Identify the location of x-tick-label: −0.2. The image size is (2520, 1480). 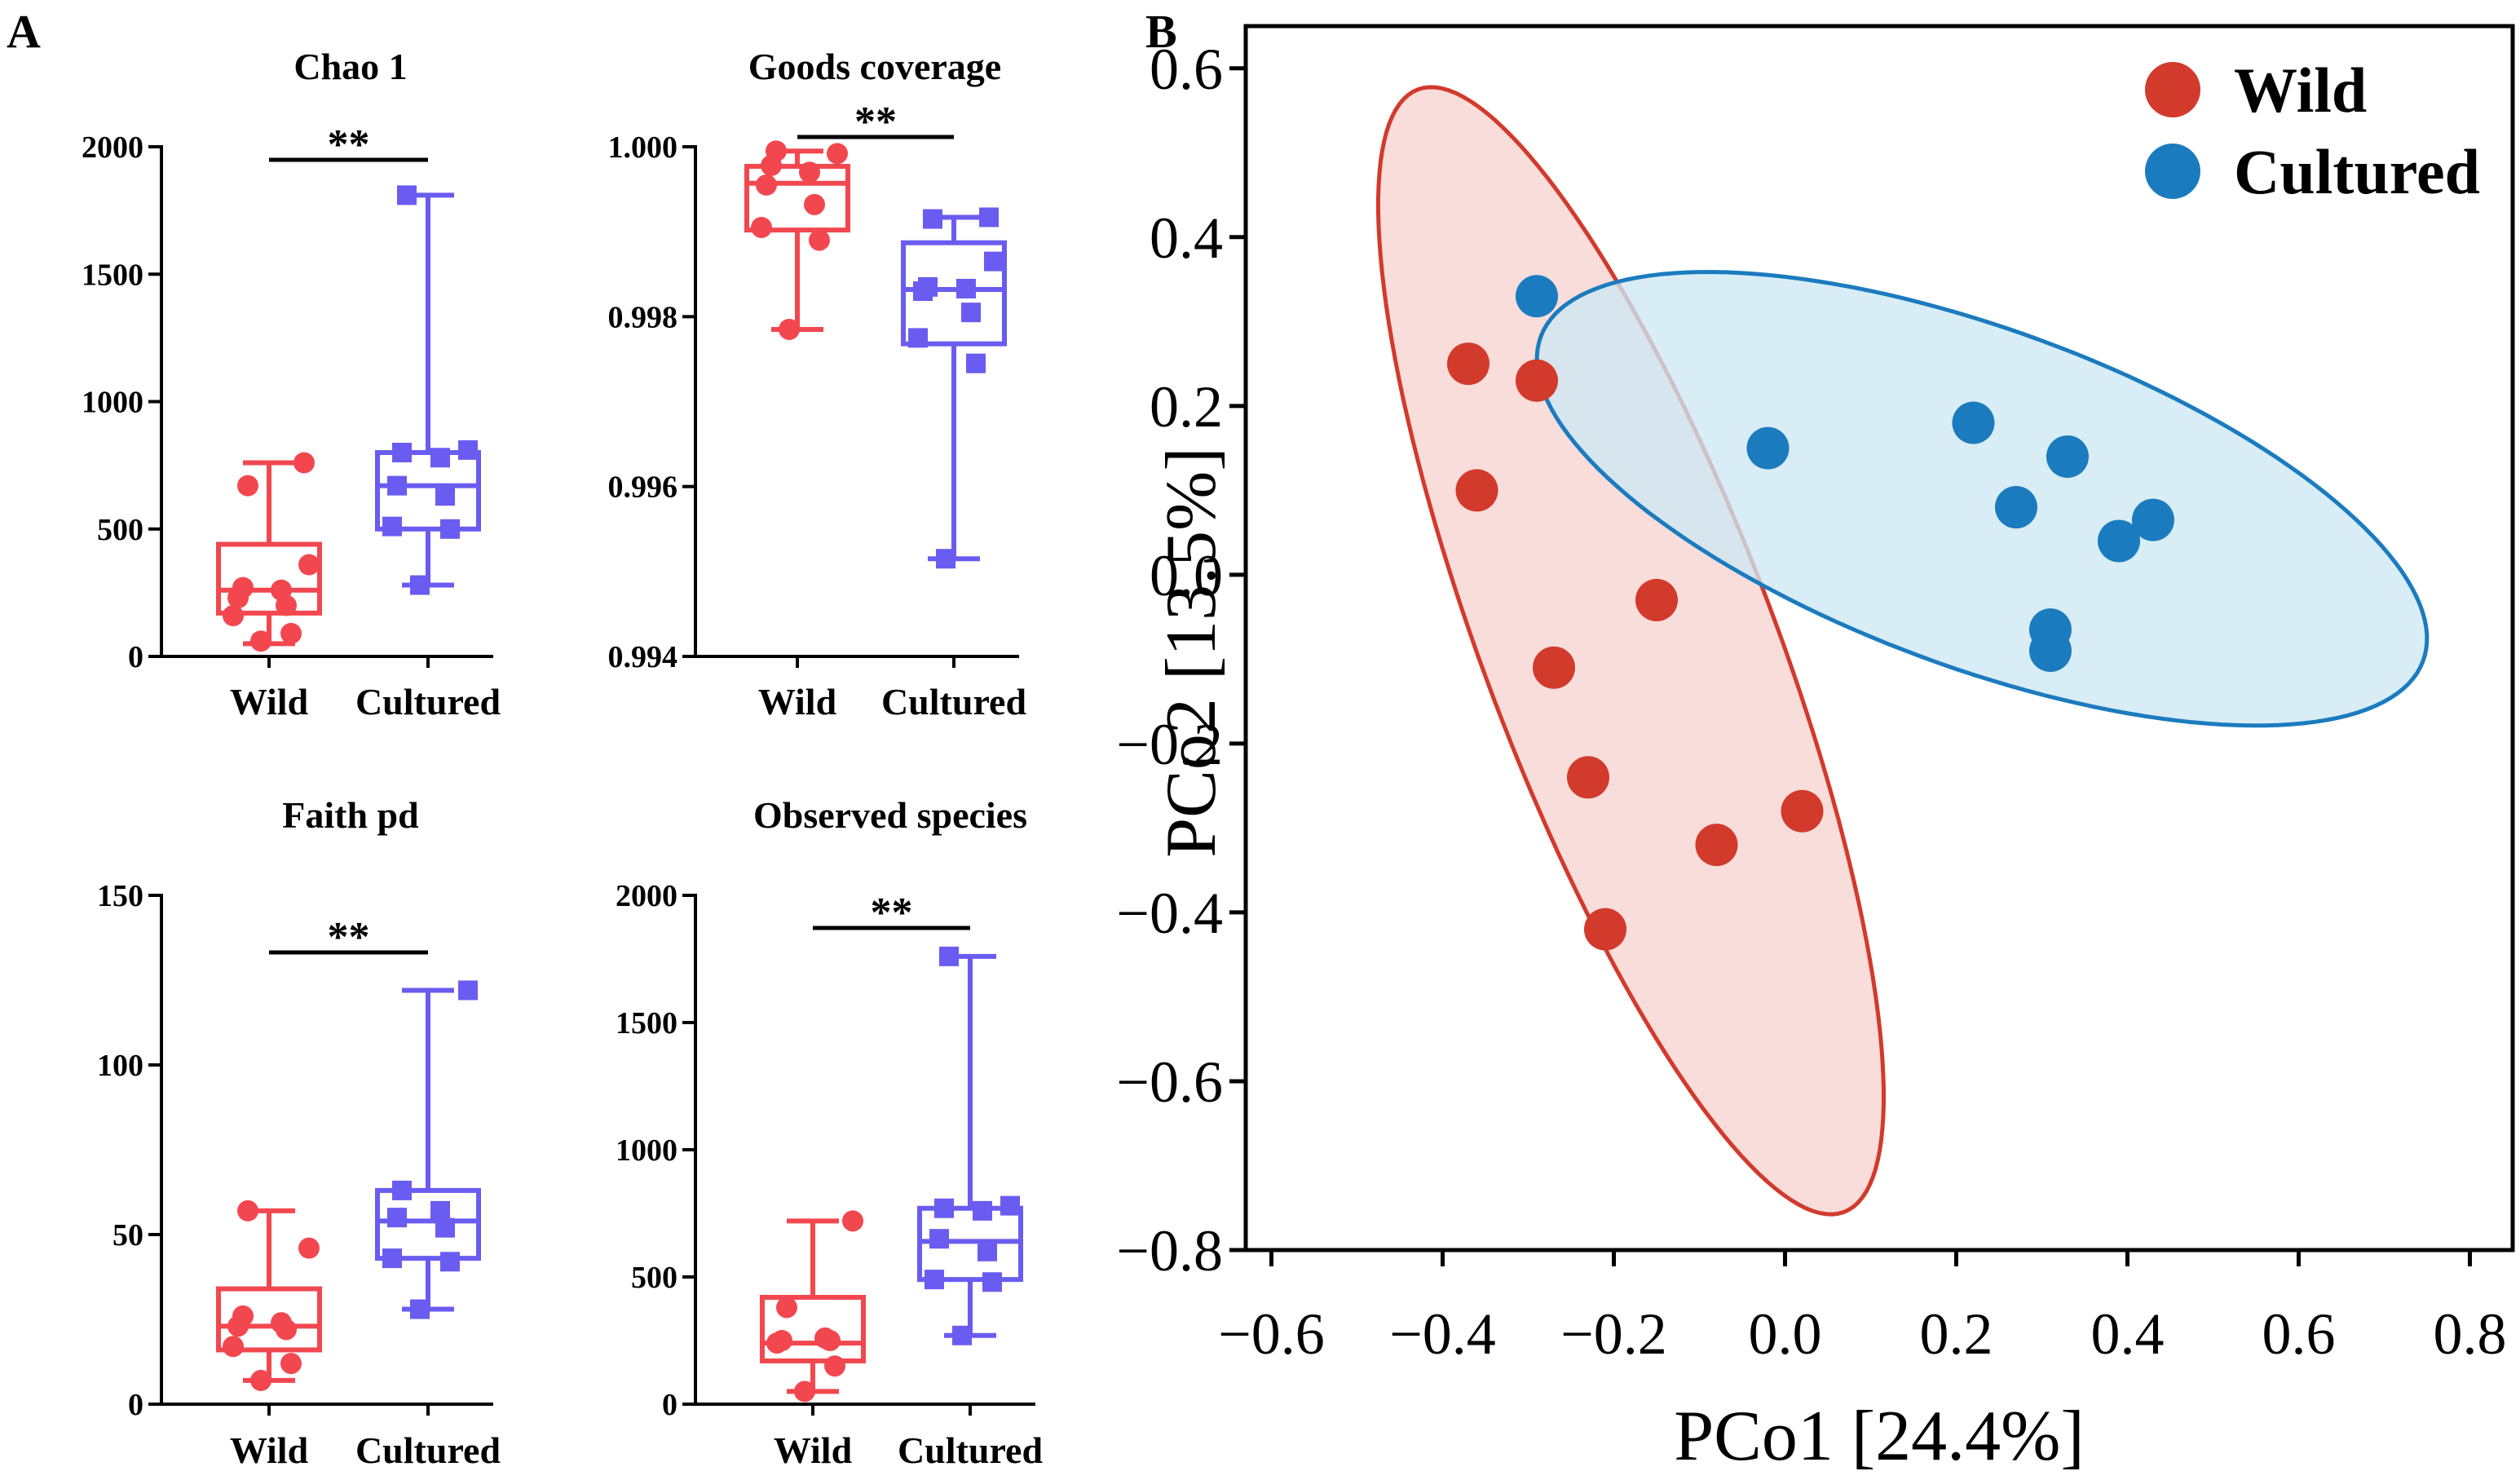
(1614, 1334).